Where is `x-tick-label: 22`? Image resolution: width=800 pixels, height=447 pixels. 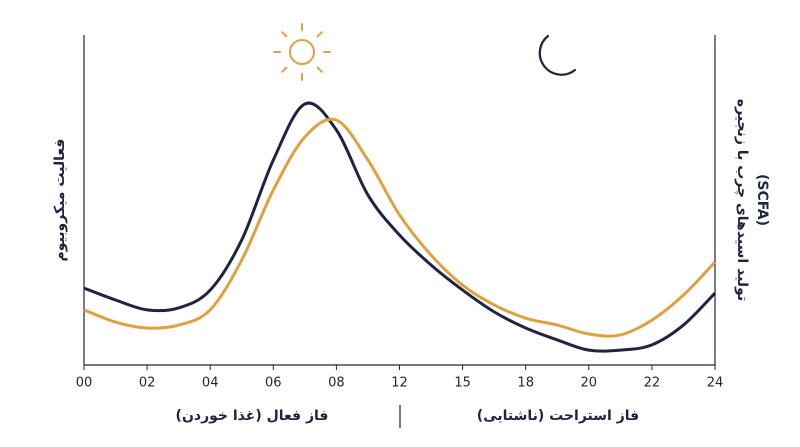
x-tick-label: 22 is located at coordinates (652, 383).